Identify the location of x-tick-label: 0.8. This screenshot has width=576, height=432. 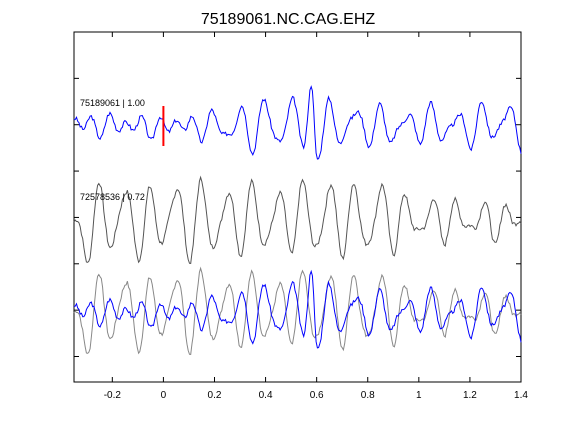
(368, 395).